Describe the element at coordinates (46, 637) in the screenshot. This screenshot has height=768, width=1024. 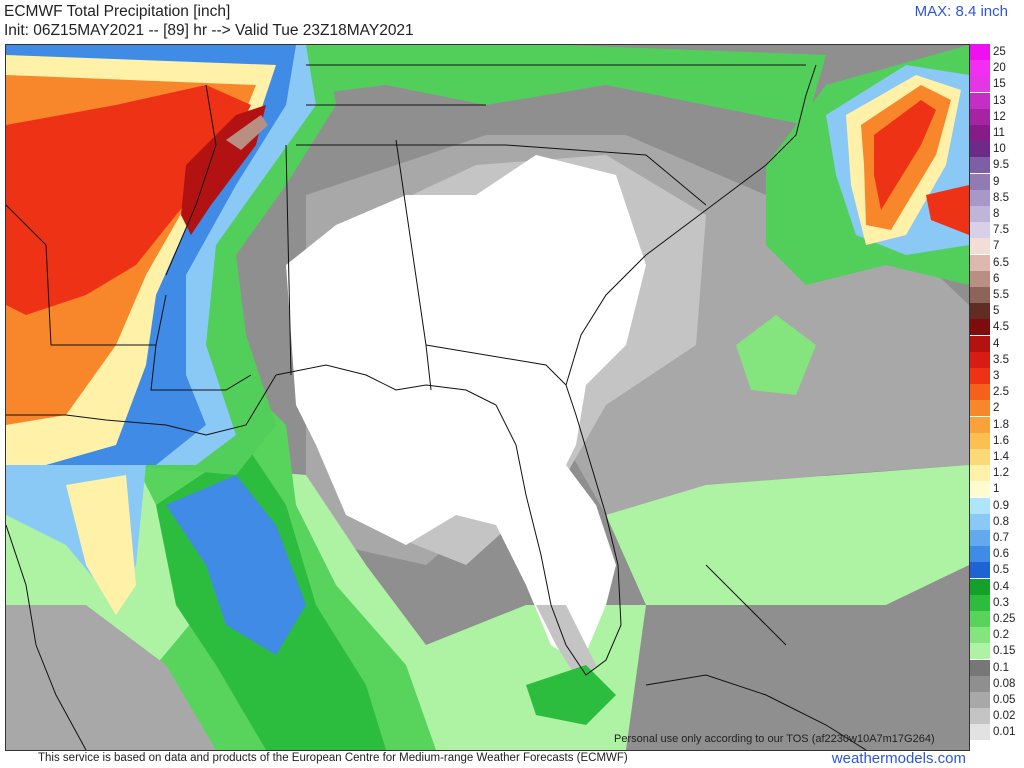
I see `mexico-coastline` at that location.